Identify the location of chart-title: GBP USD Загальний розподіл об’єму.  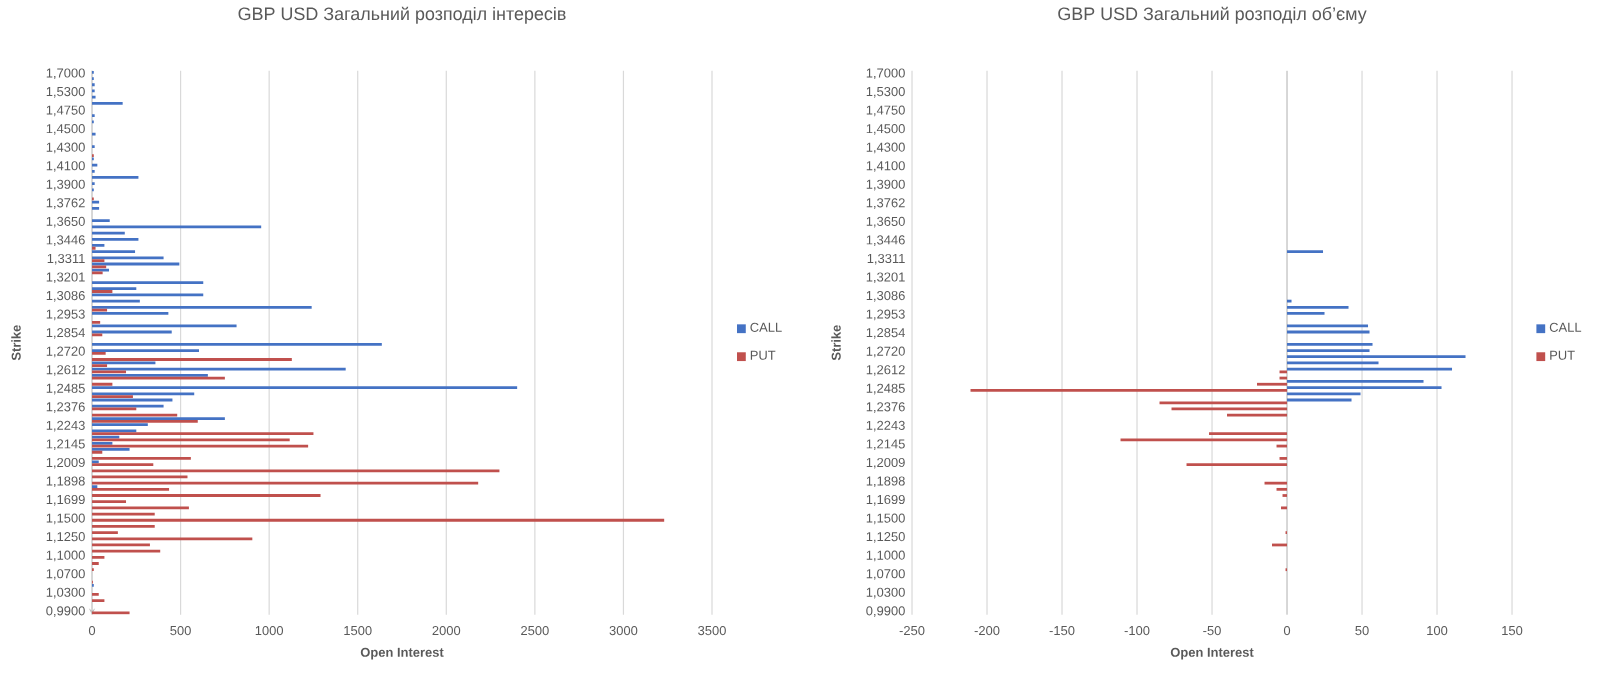
(1212, 15).